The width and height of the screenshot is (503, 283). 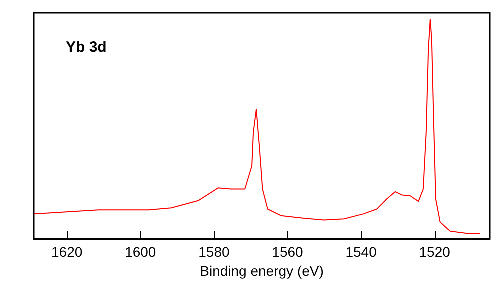 I want to click on x-tick-label: 1580, so click(x=214, y=252).